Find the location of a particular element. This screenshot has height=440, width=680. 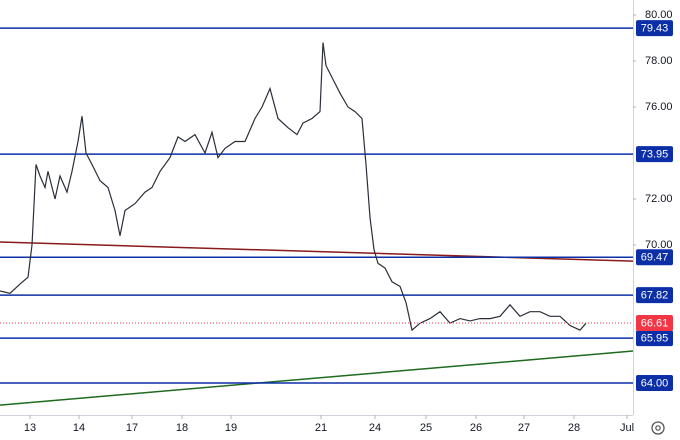

y-tick-label: 78.00 is located at coordinates (659, 61).